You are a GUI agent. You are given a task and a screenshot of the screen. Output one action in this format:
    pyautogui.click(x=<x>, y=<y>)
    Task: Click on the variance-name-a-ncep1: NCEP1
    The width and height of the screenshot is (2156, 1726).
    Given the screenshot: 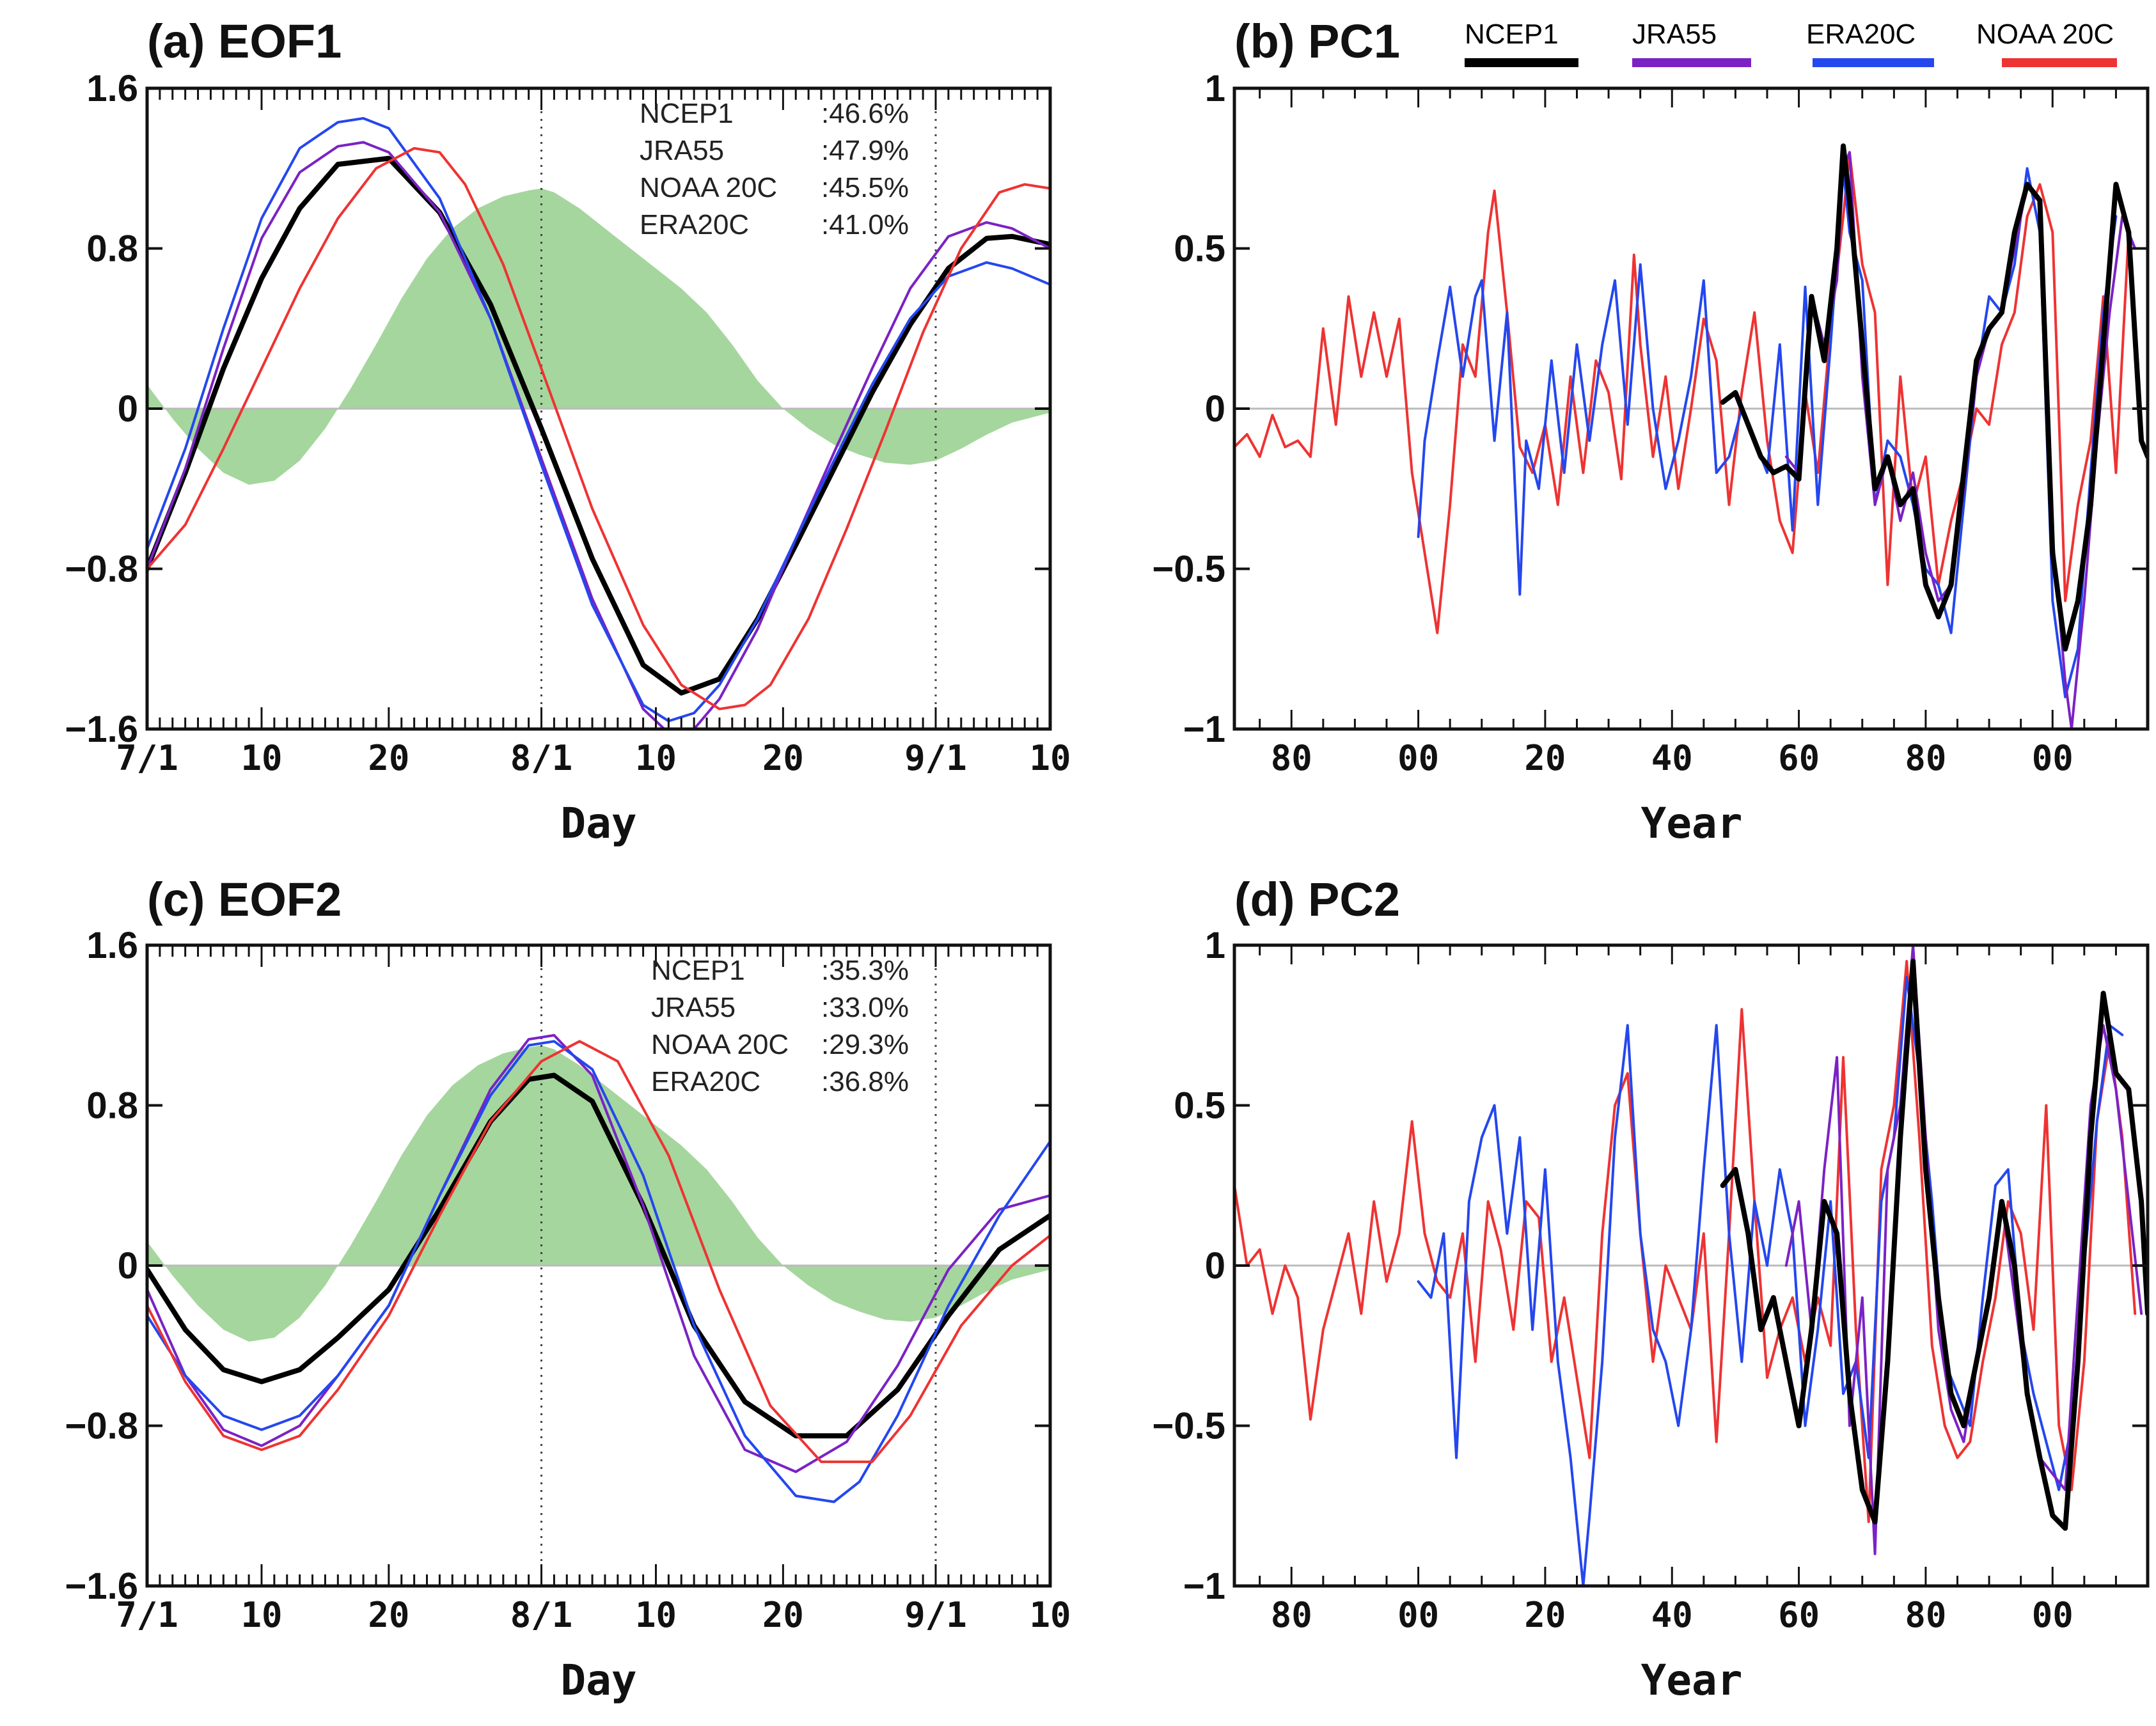 What is the action you would take?
    pyautogui.click(x=687, y=113)
    